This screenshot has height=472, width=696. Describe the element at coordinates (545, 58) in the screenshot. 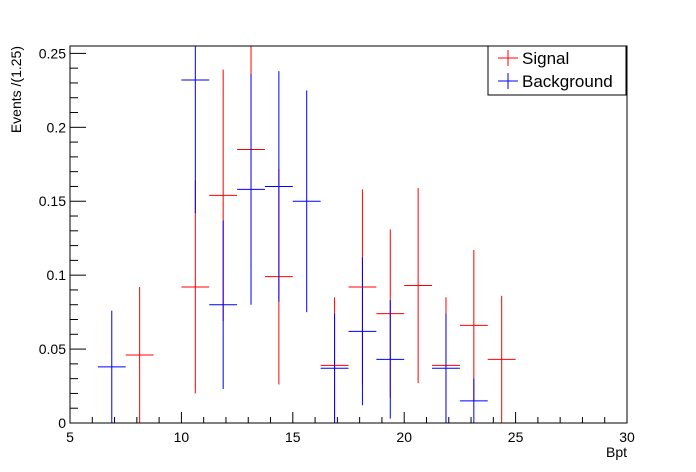

I see `legend-label-signal: Signal` at that location.